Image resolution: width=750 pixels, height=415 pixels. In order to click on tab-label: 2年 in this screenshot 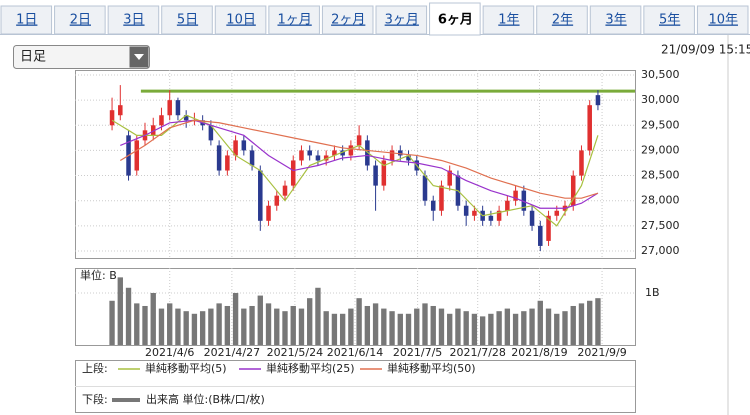, I will do `click(562, 20)`.